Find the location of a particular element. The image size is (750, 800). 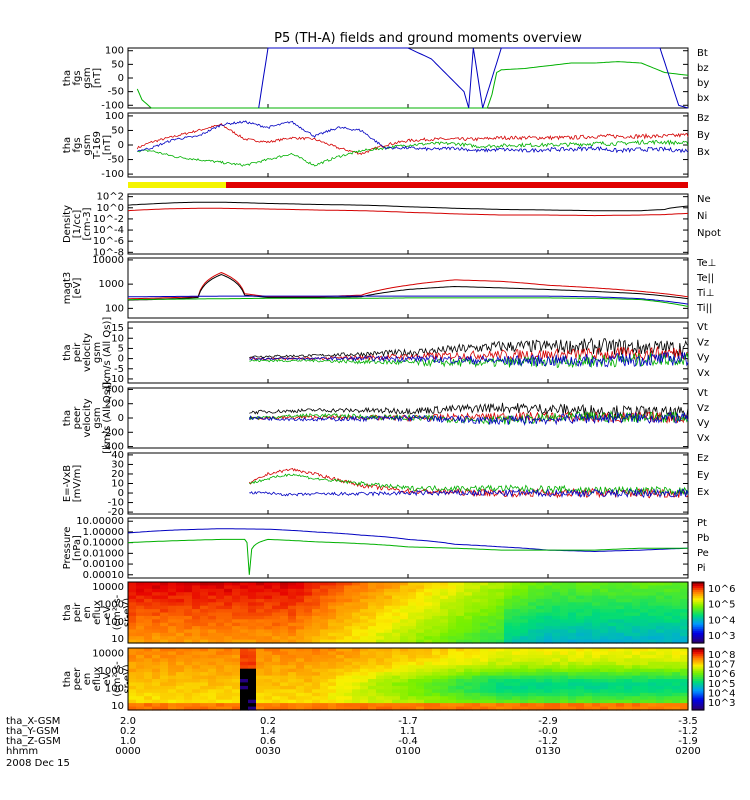

y-axis-label: fgs is located at coordinates (77, 77).